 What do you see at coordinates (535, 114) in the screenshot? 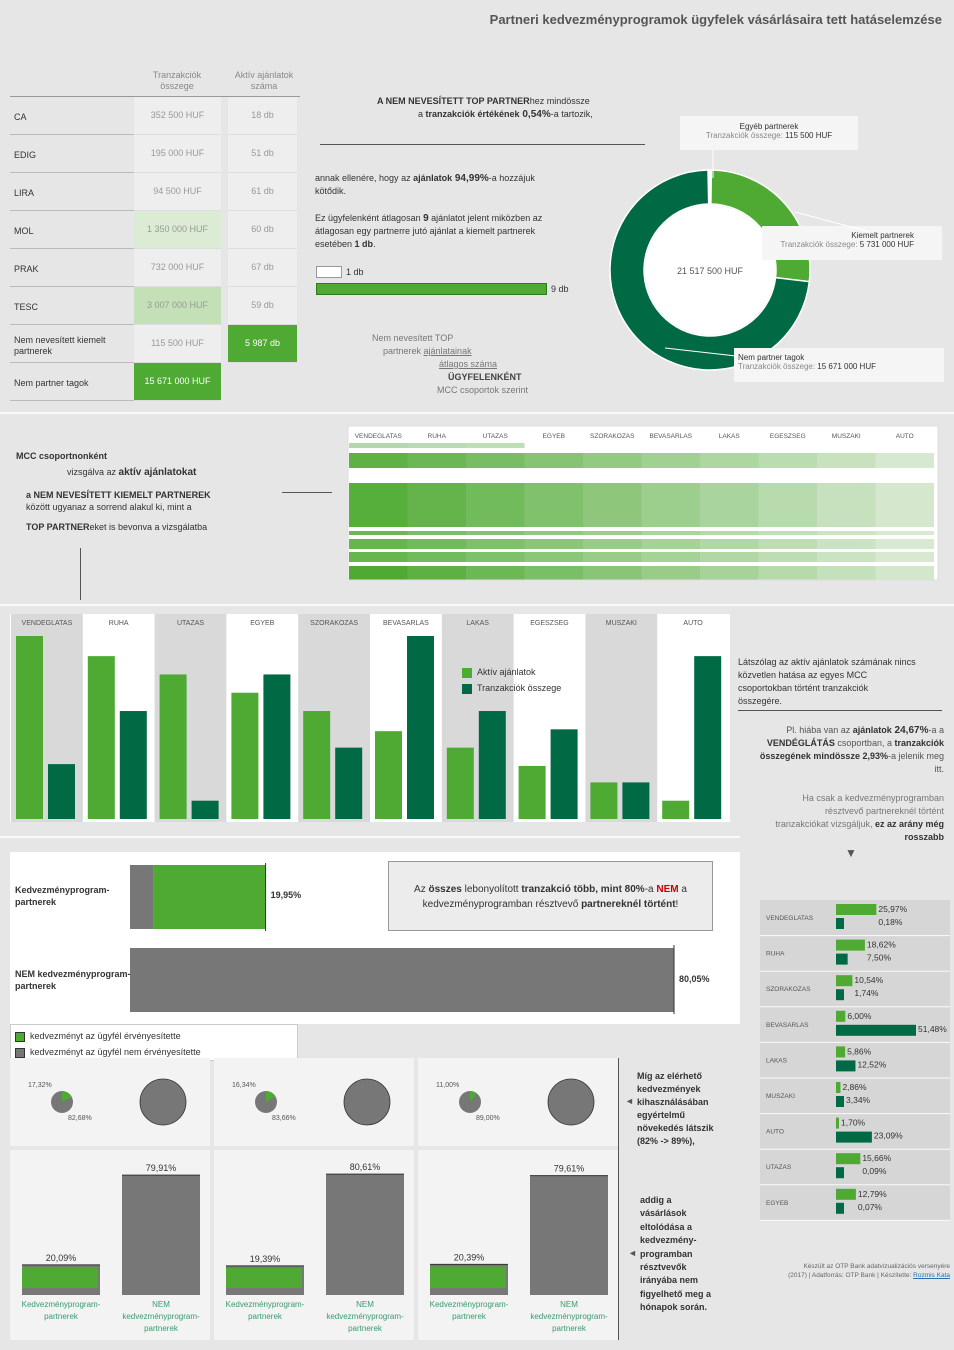
I see `intro-line2-c: 0,54%` at bounding box center [535, 114].